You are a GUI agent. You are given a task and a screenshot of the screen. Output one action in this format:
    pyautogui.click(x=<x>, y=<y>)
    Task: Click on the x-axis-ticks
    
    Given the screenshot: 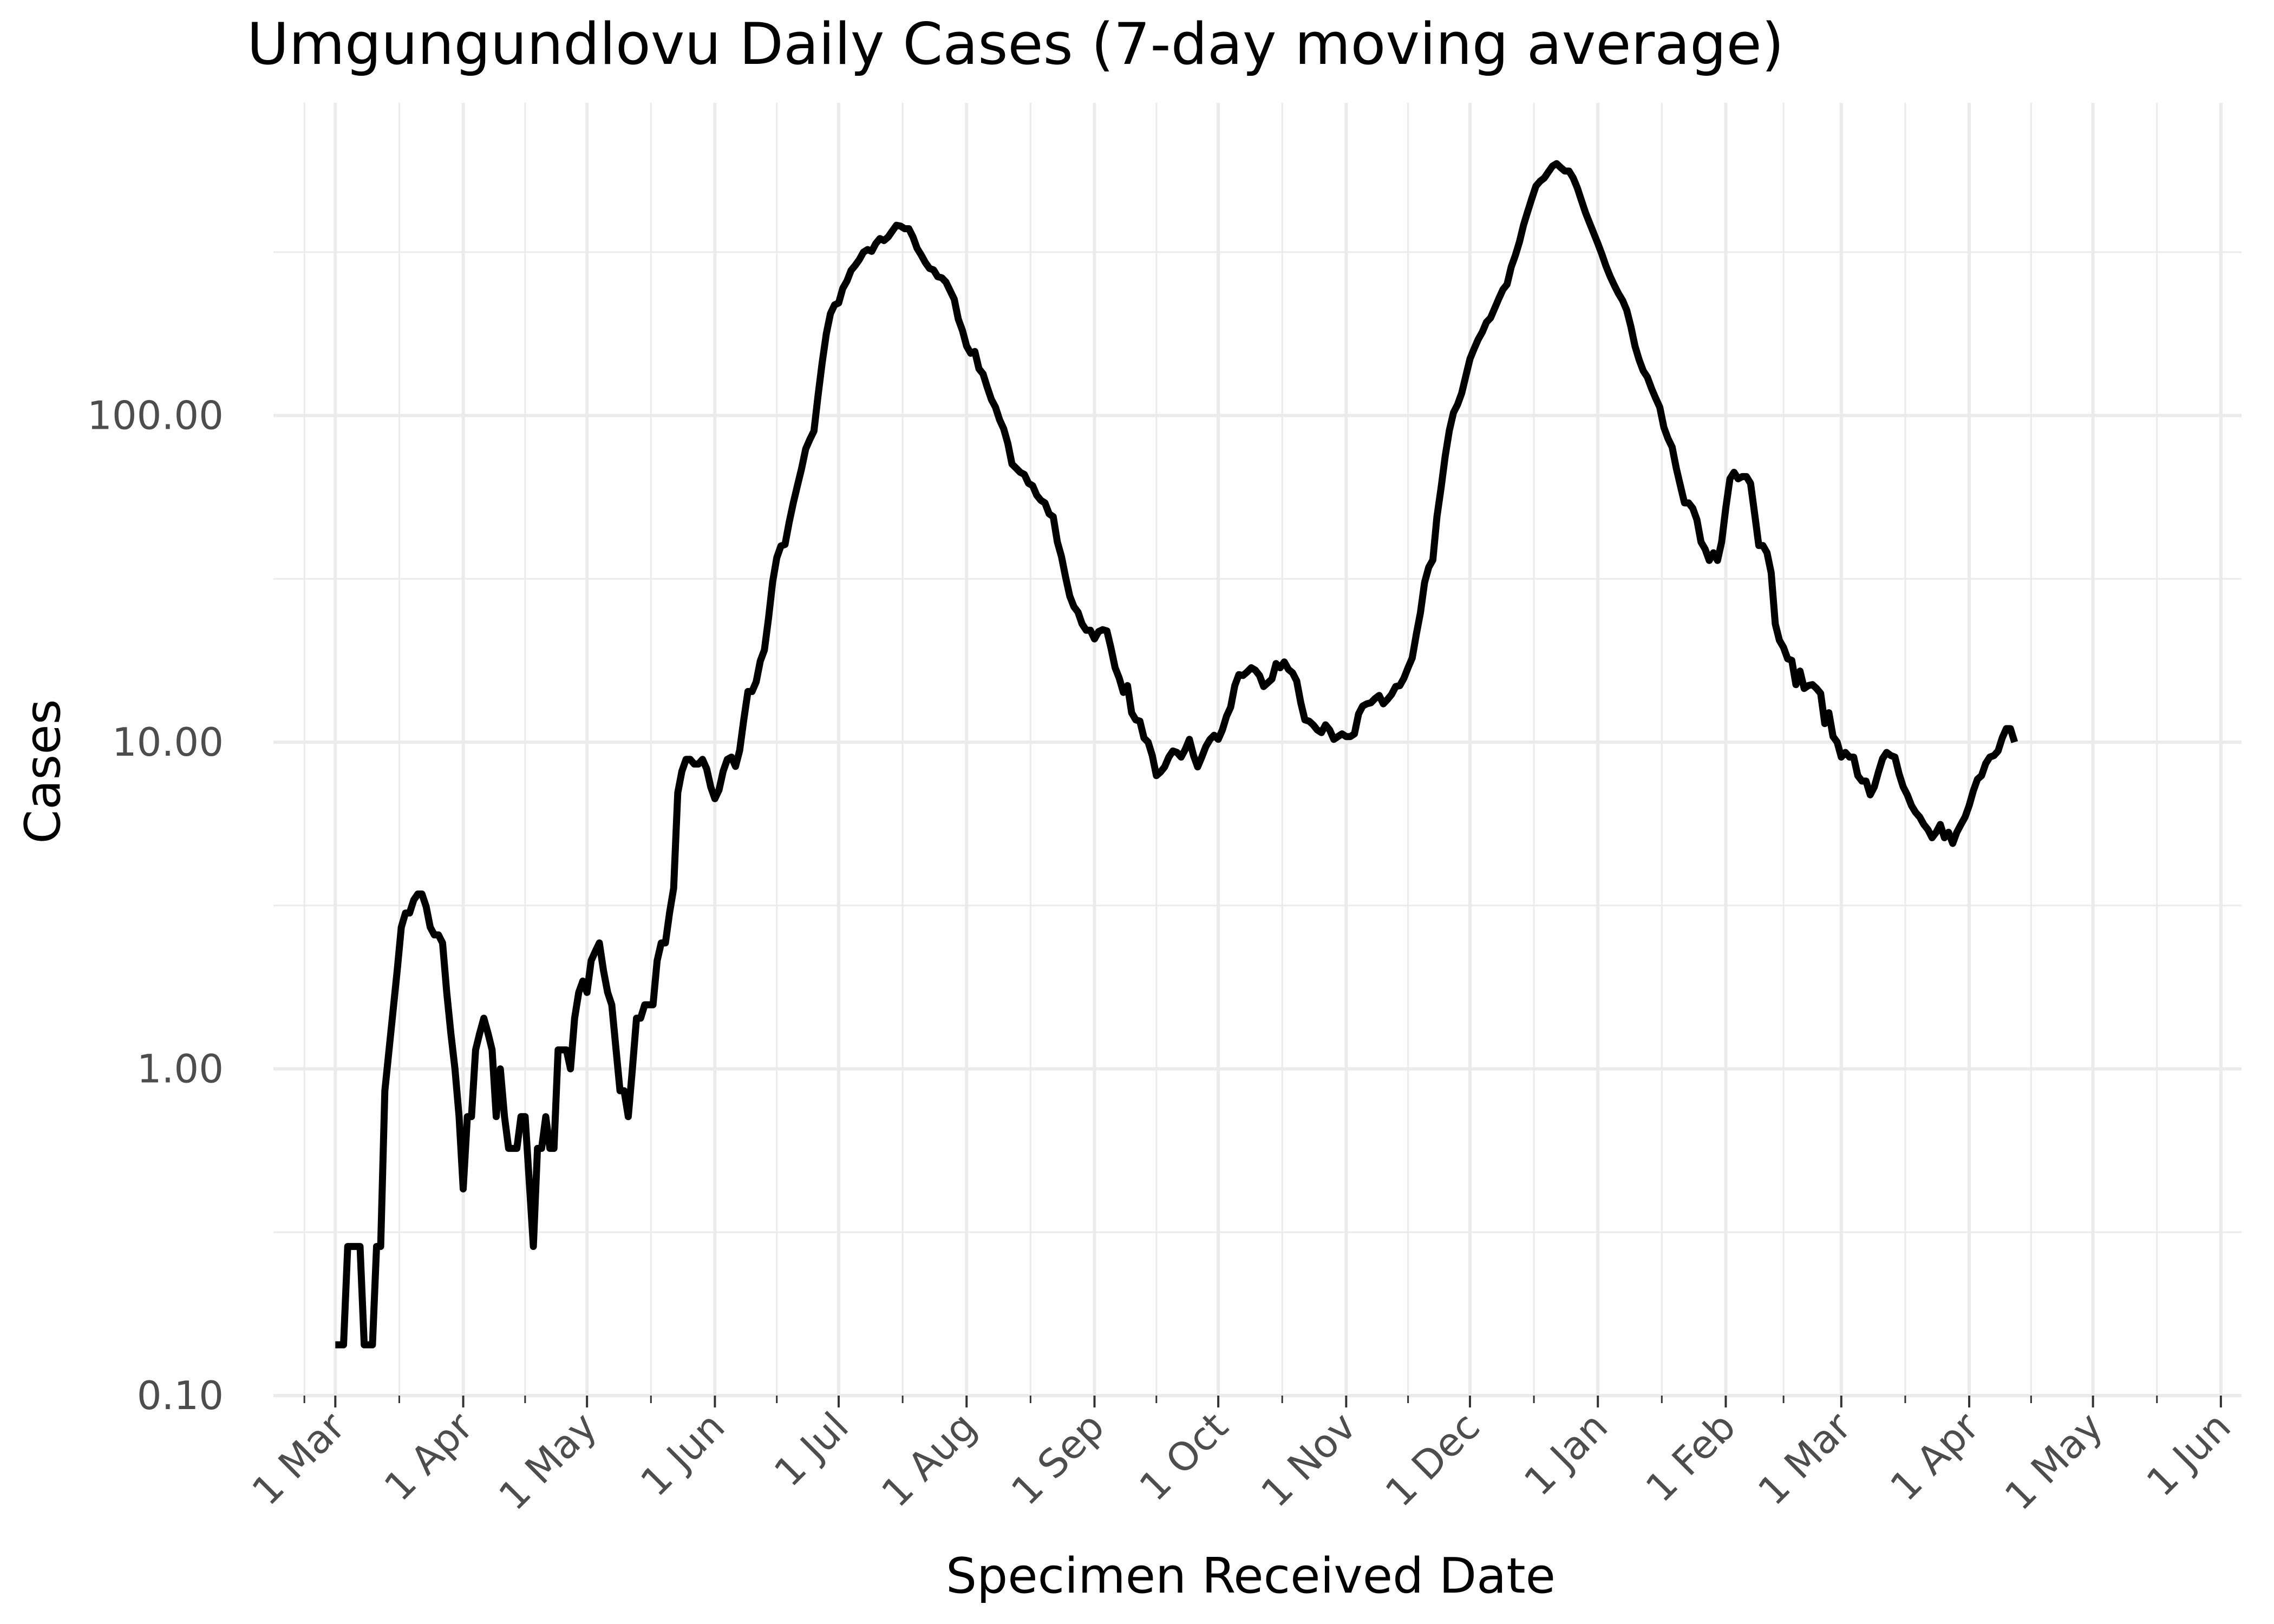 What is the action you would take?
    pyautogui.click(x=1263, y=1401)
    